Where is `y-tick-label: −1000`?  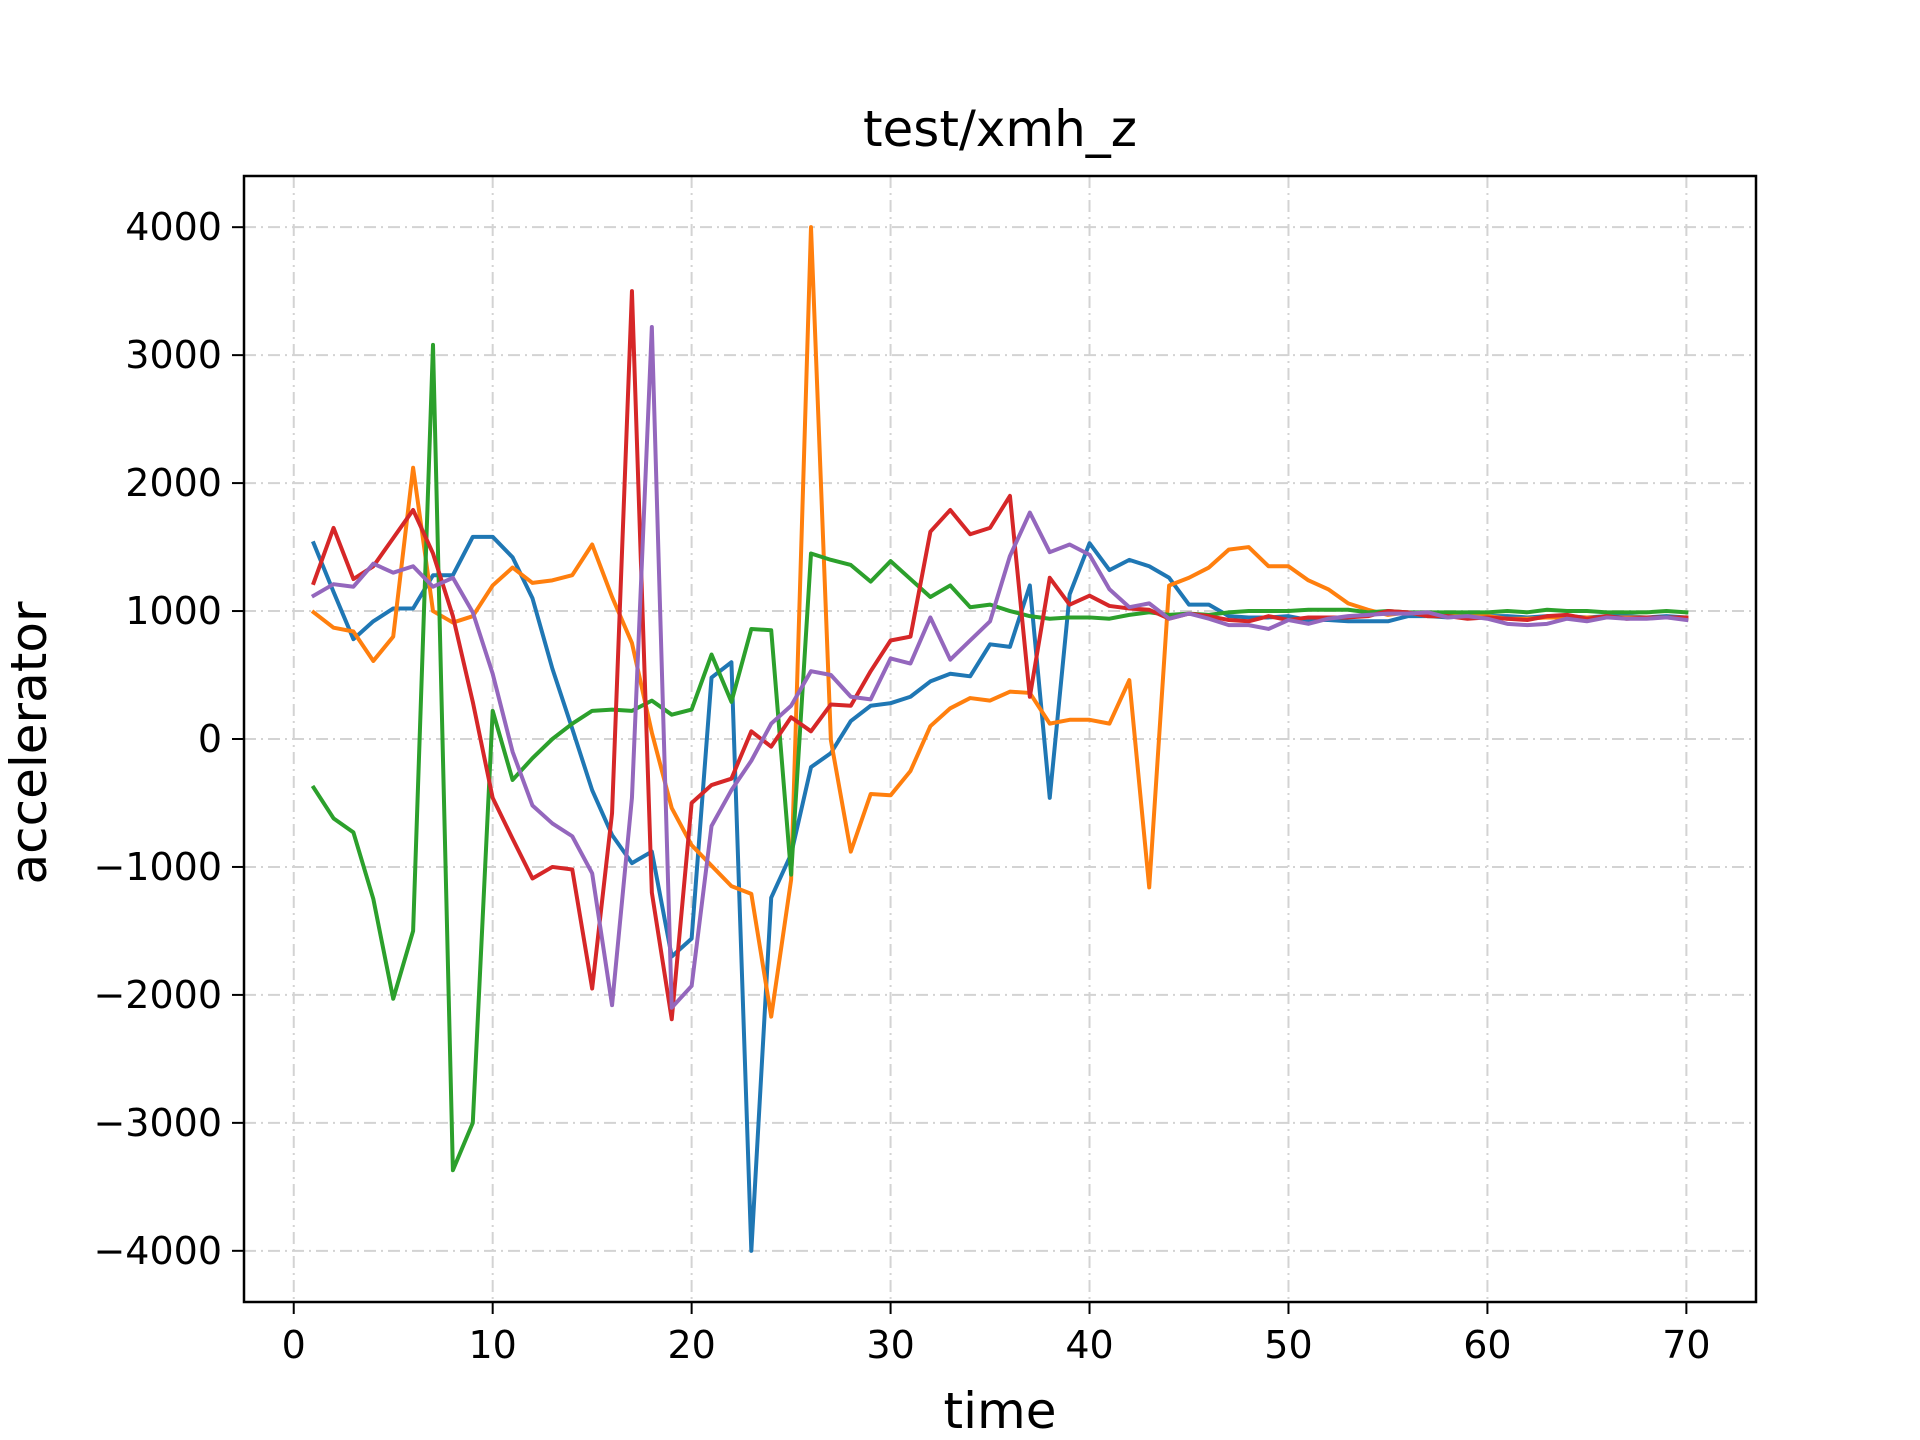 y-tick-label: −1000 is located at coordinates (157, 867).